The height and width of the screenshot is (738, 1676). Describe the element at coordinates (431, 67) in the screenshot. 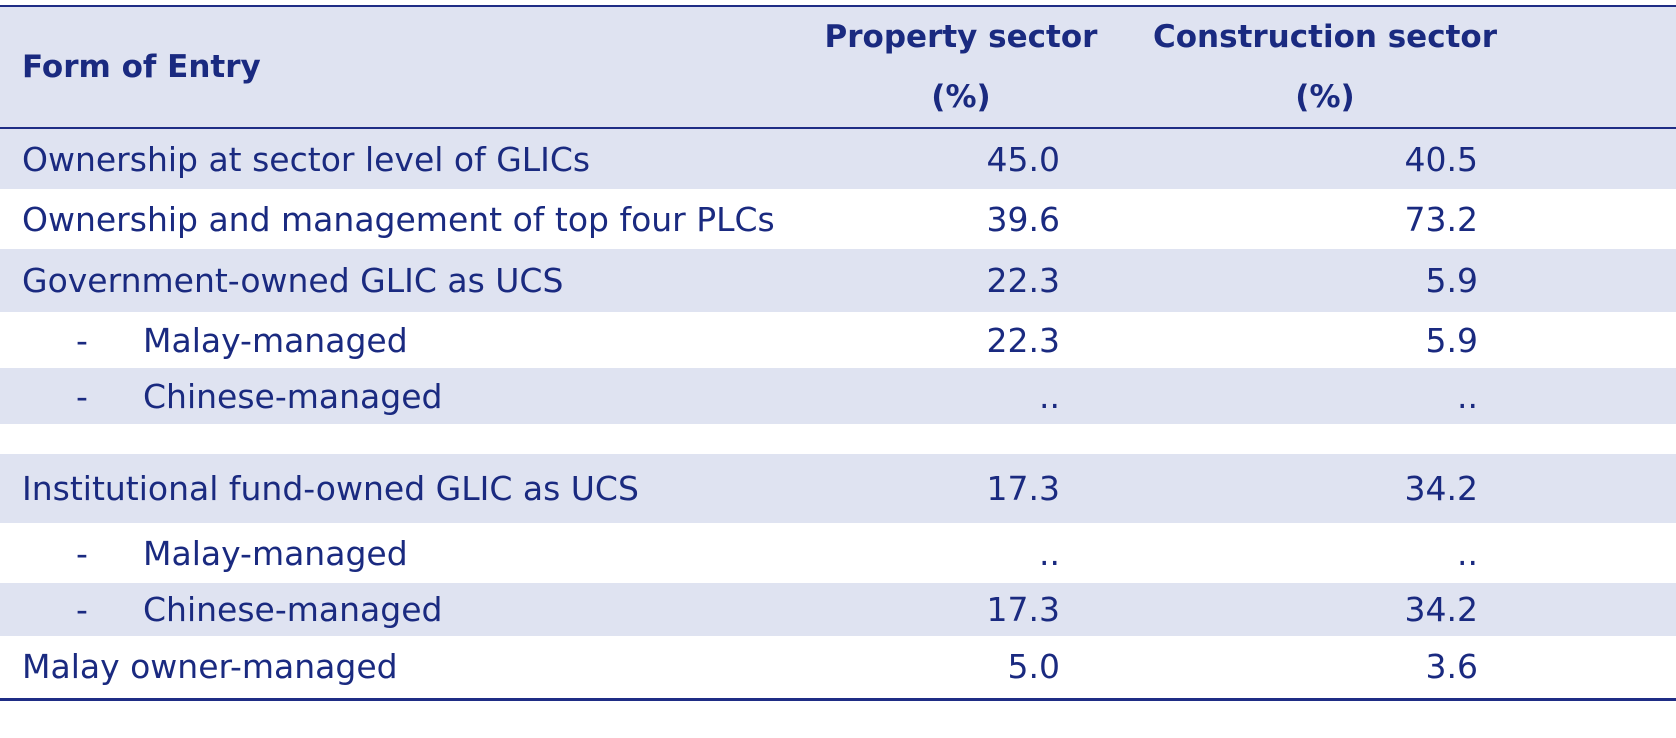

I see `header-form-of-entry: Form of Entry` at that location.